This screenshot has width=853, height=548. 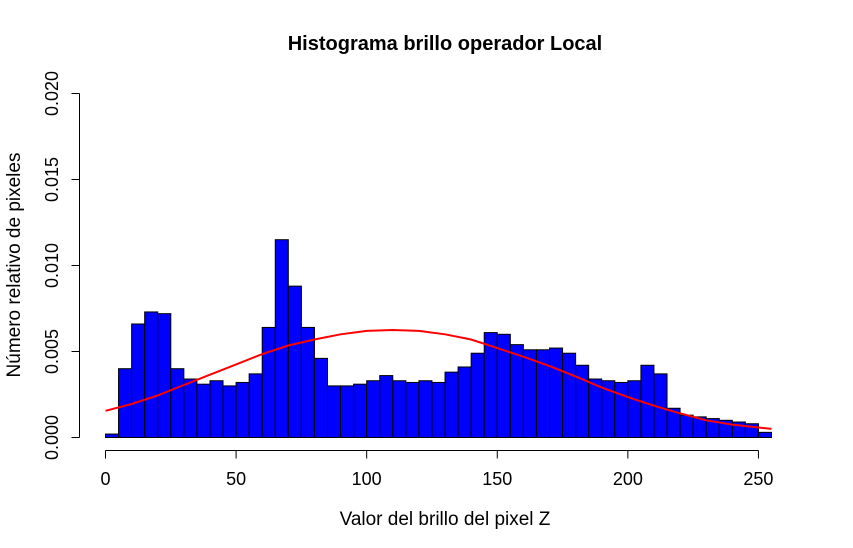 What do you see at coordinates (367, 479) in the screenshot?
I see `x-tick-label: 100` at bounding box center [367, 479].